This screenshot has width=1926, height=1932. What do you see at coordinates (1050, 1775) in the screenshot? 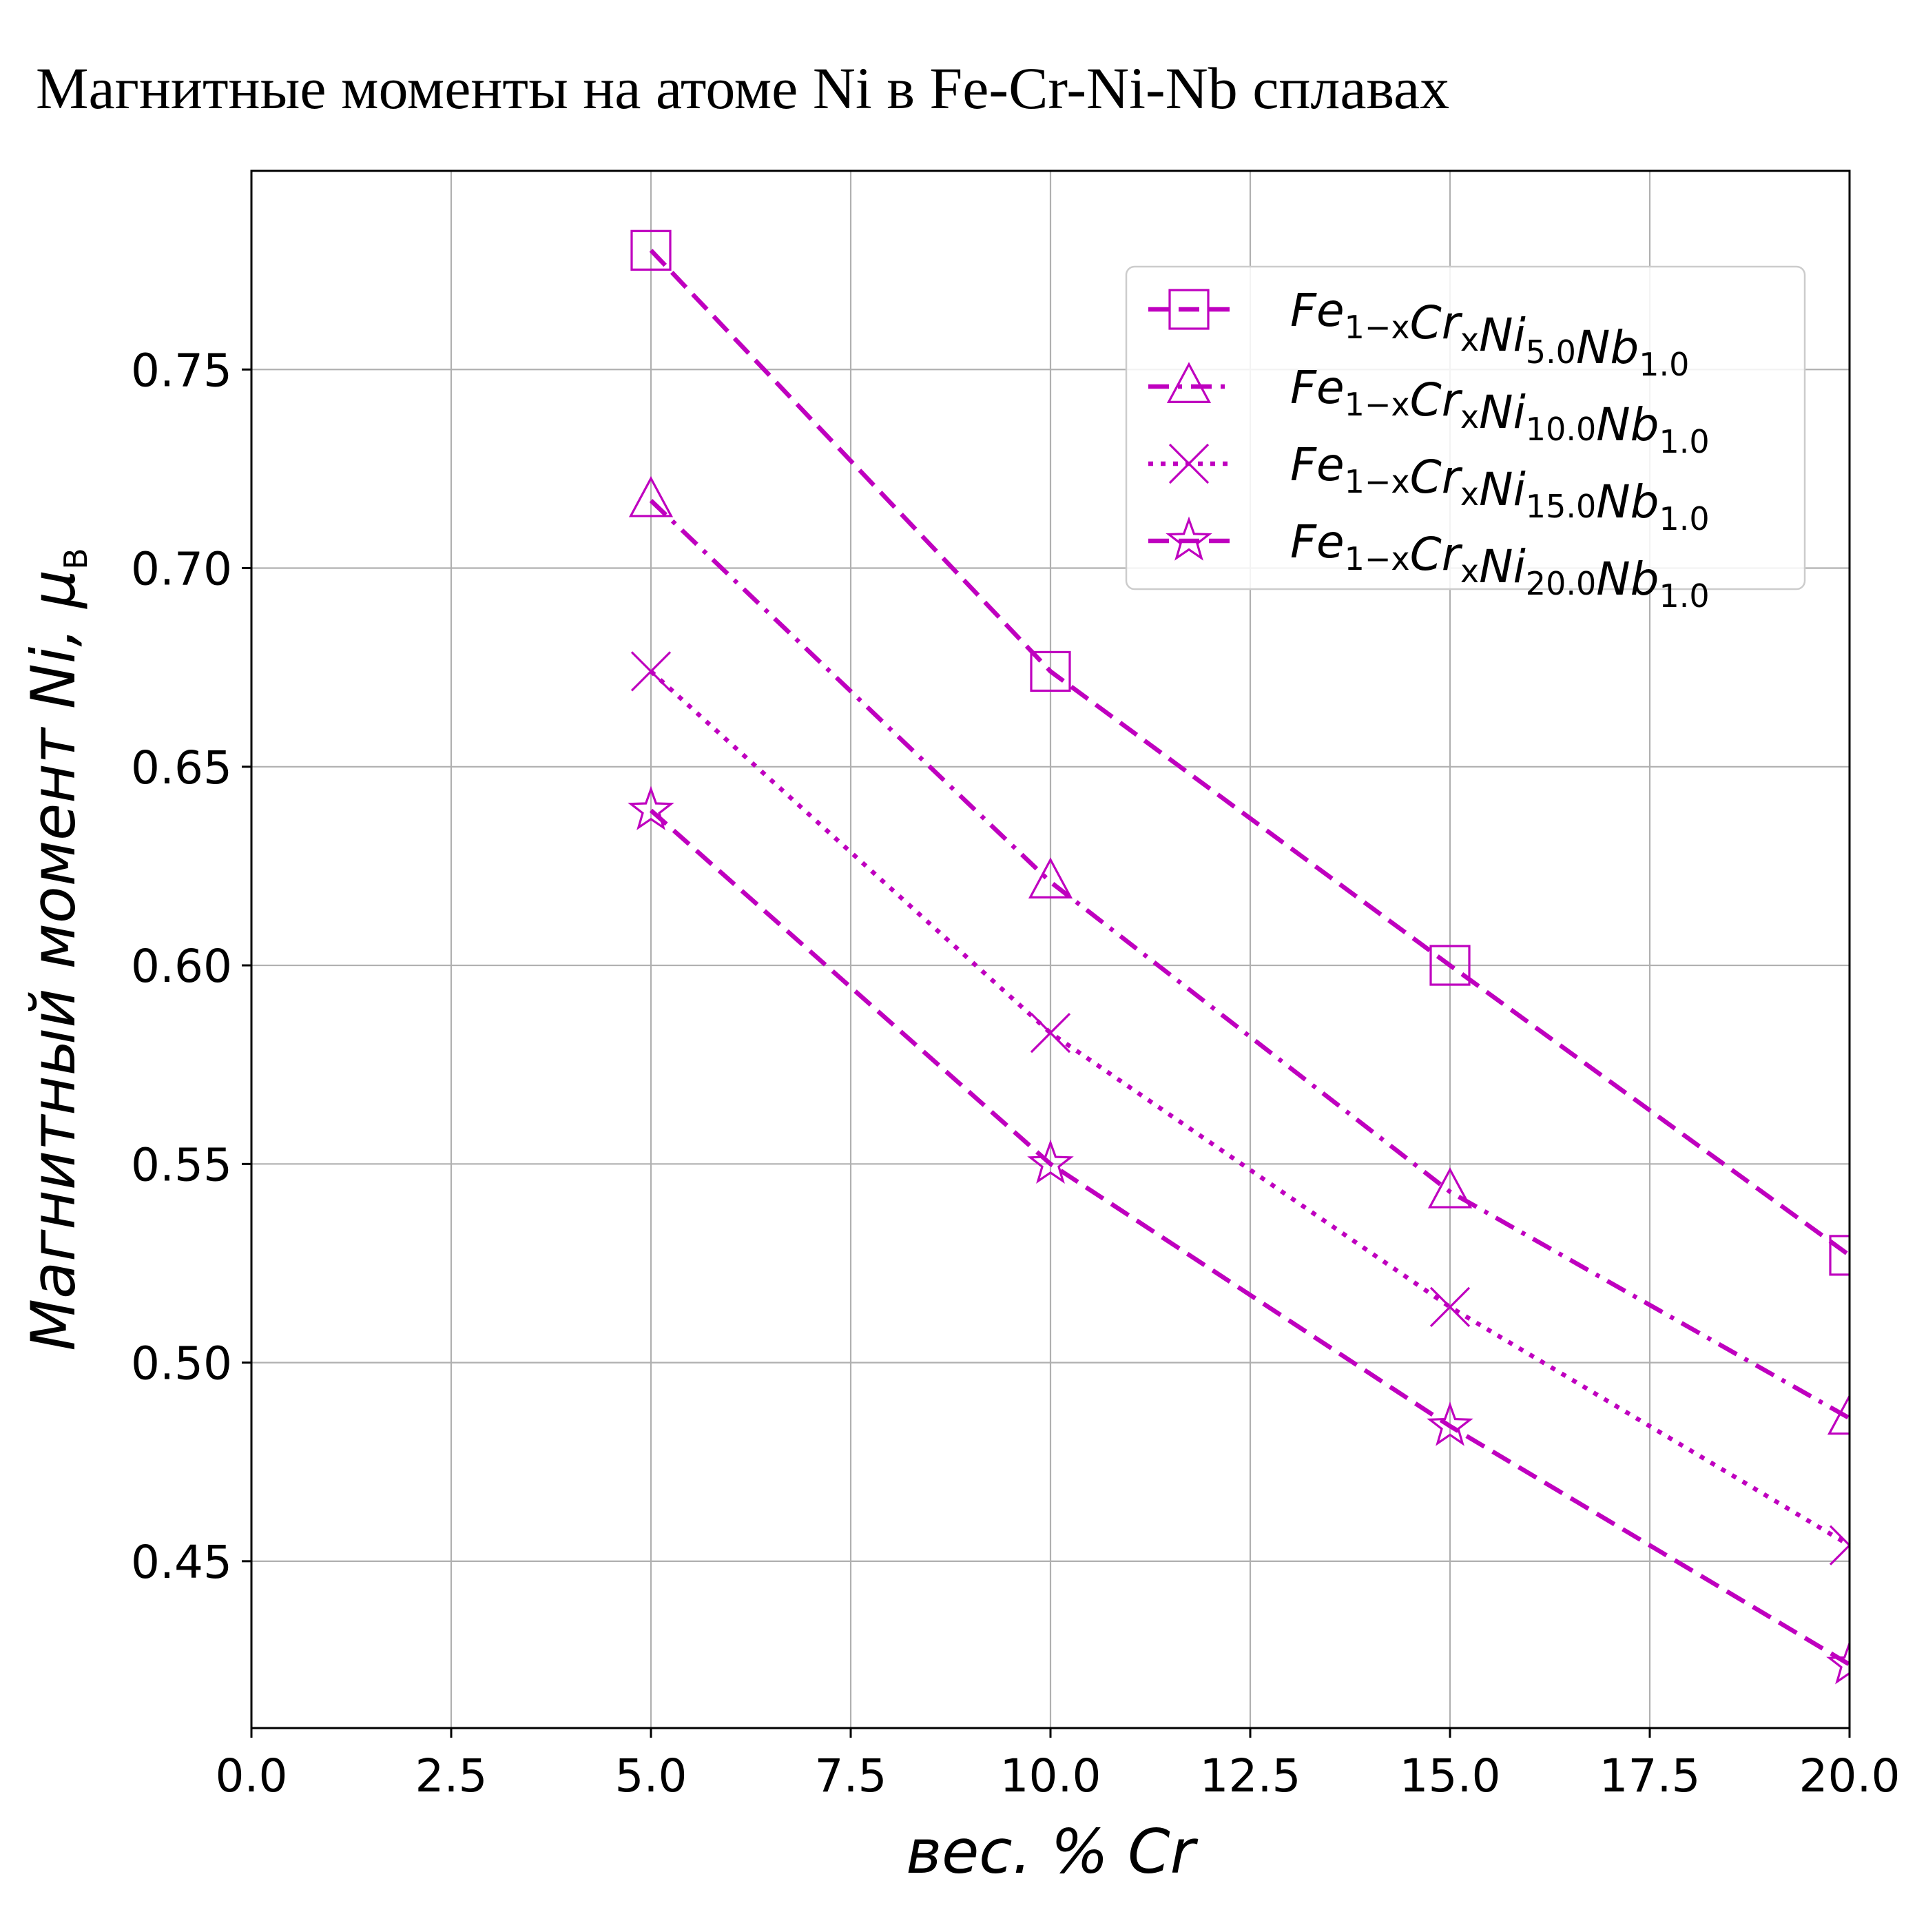
I see `x-tick-label: 10.0` at bounding box center [1050, 1775].